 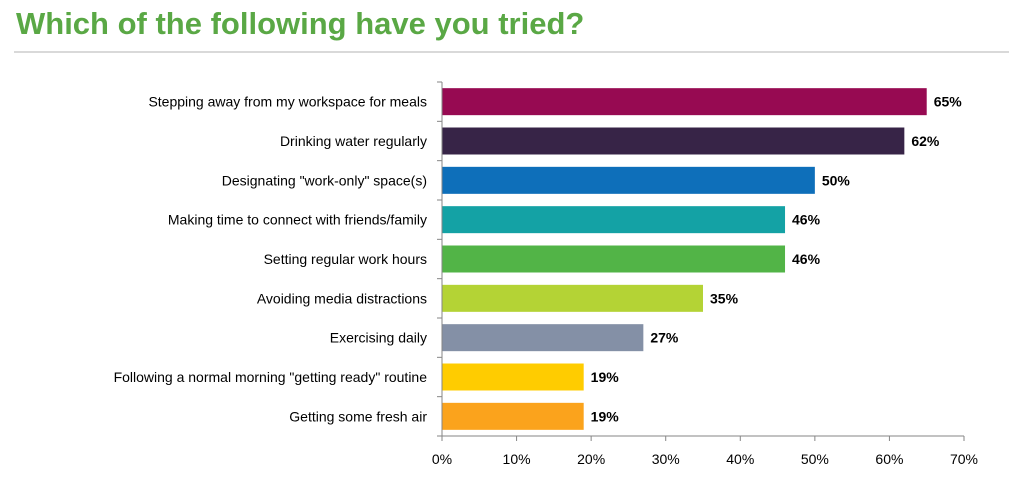 What do you see at coordinates (948, 102) in the screenshot?
I see `value-label: 65%` at bounding box center [948, 102].